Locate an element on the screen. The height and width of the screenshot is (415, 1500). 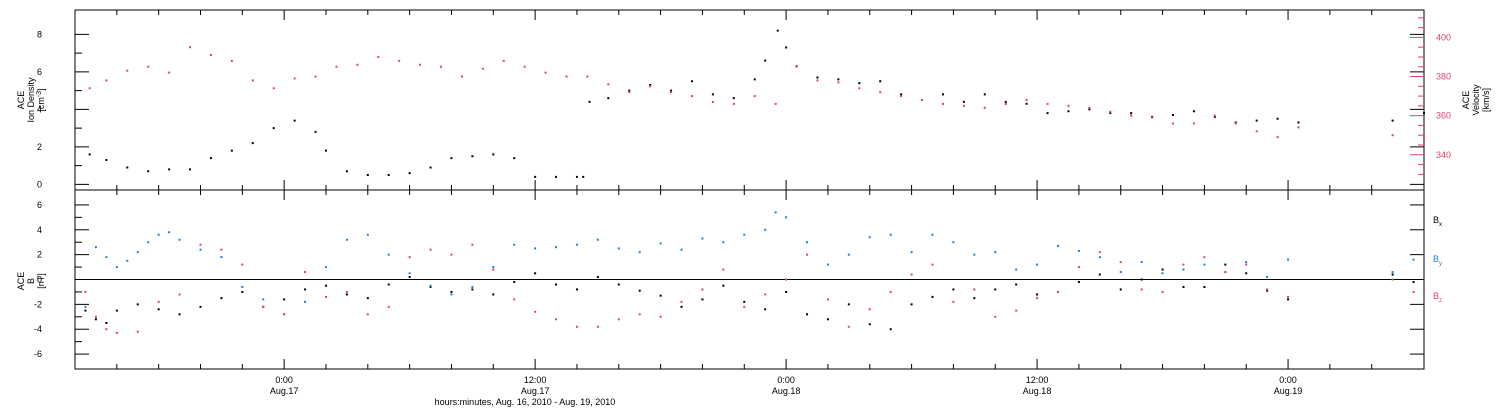
ion-density-tick-label: 2 is located at coordinates (39, 147).